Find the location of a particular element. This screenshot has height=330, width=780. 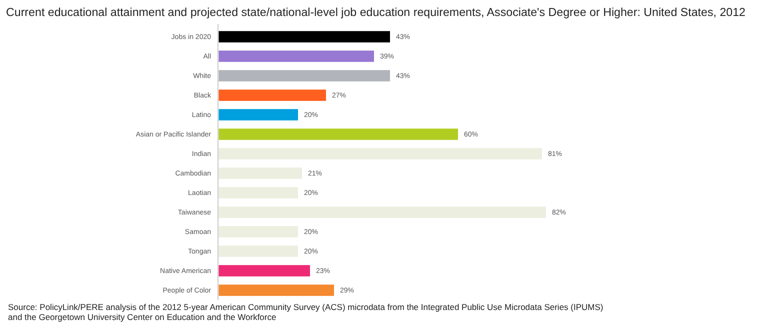

chart-title: Current educational attainment and projected state/national-level job education requirements, Associate's Degree or Higher: United States, 2012 is located at coordinates (376, 12).